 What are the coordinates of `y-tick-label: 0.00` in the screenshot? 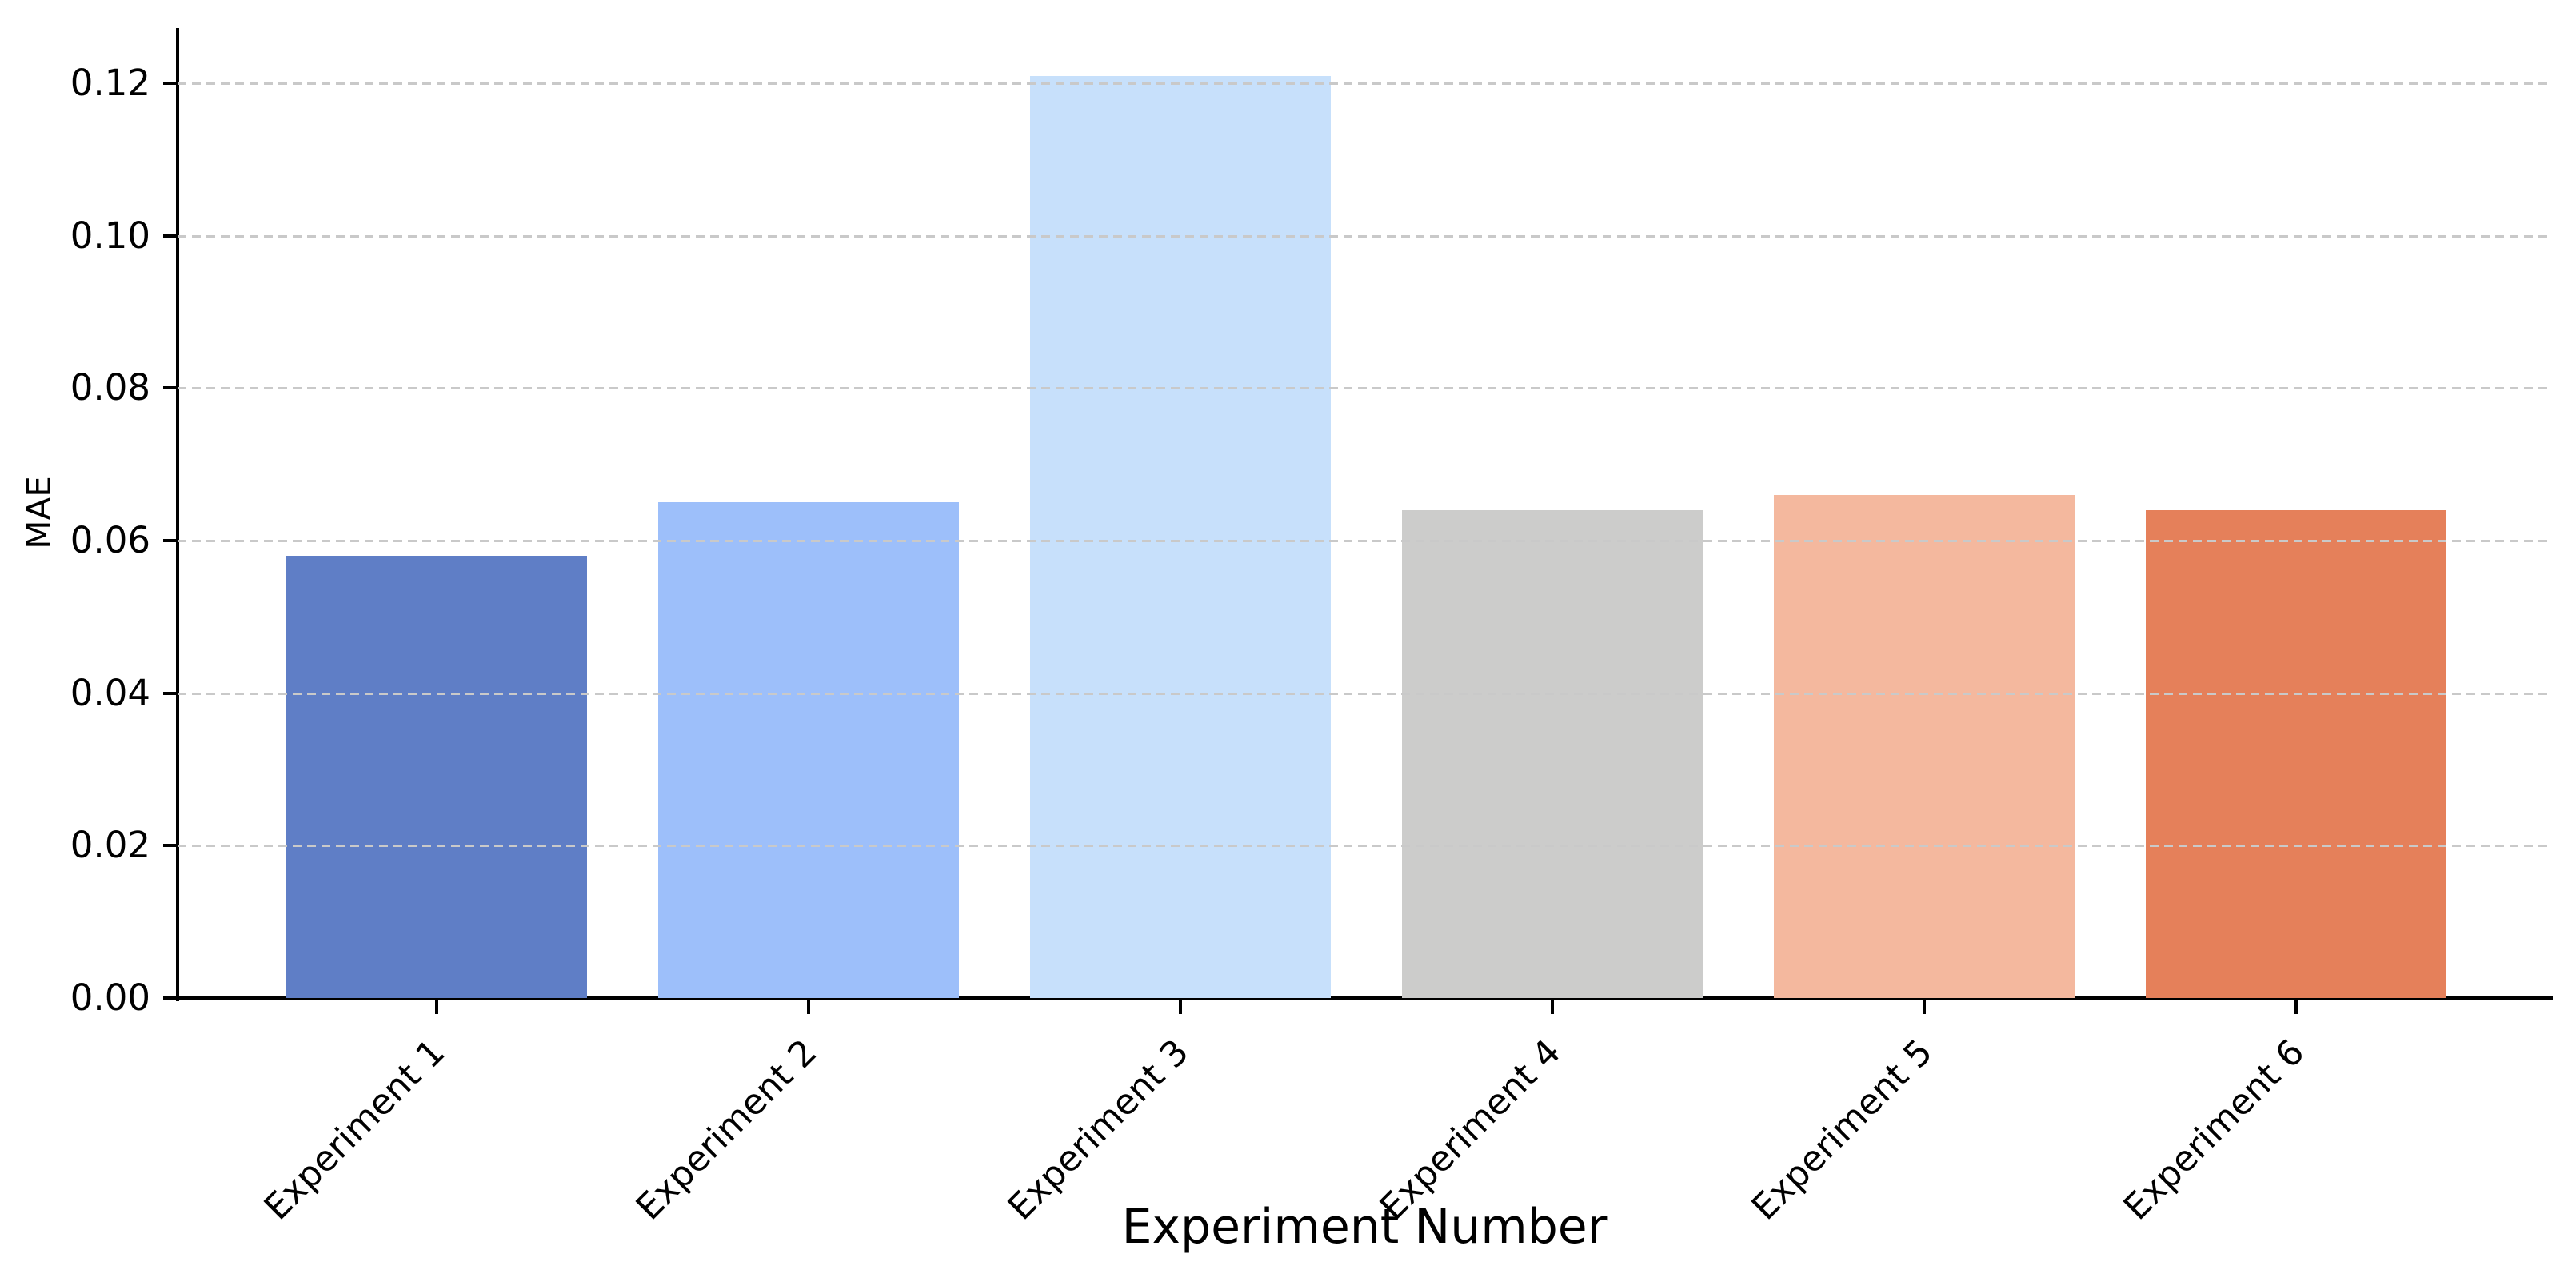 It's located at (110, 997).